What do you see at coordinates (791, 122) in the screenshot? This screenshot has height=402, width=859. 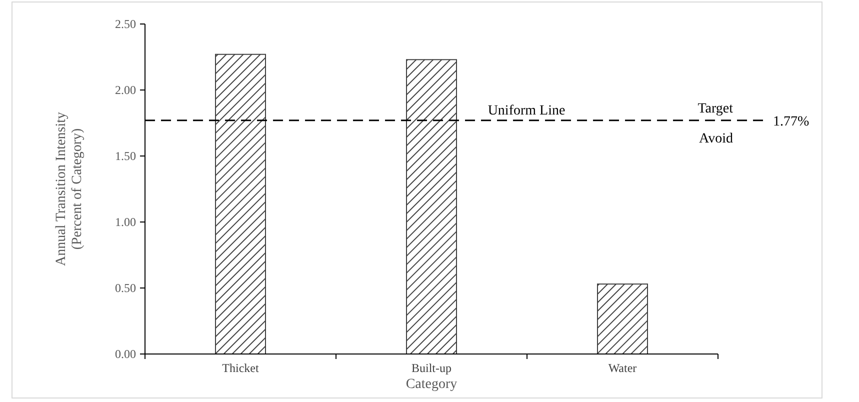 I see `text: 1.77%` at bounding box center [791, 122].